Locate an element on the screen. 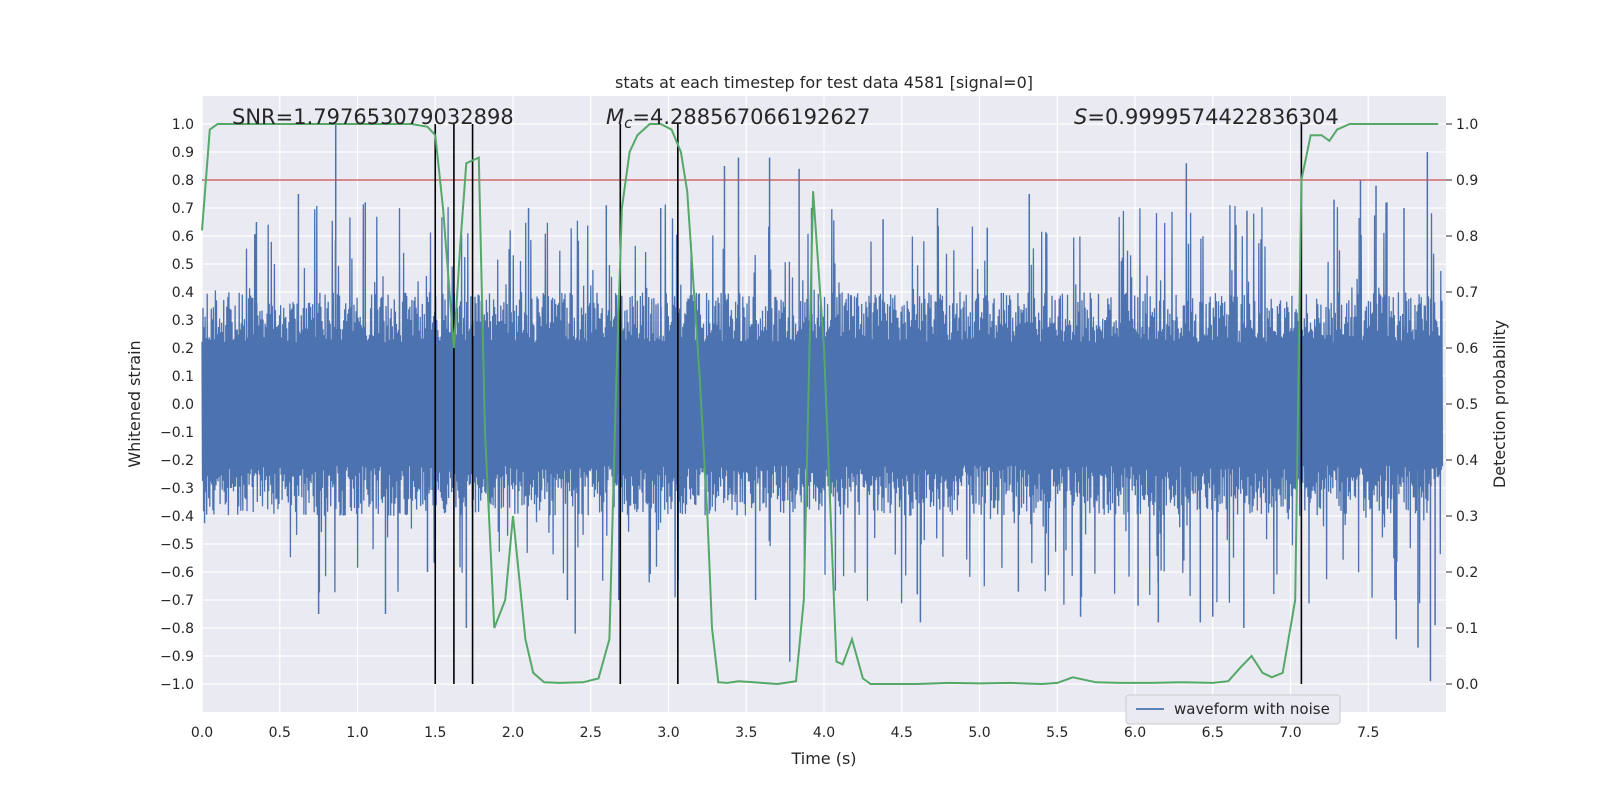  x-tick-label: 7.0 is located at coordinates (1290, 733).